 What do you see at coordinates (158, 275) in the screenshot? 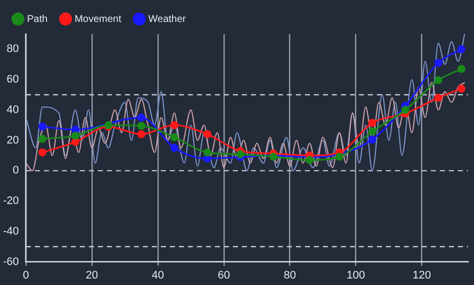
I see `x-tick-label: 40` at bounding box center [158, 275].